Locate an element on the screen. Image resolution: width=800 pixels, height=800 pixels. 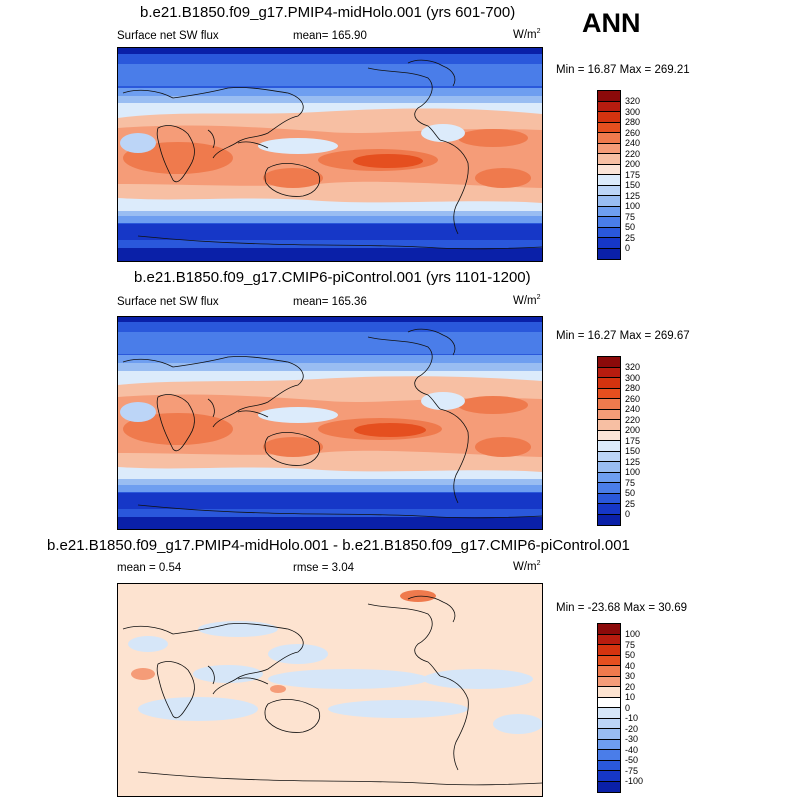
panel3-colorbar-labels: 100 75 50 40 30 20 10 0 -10 -20 -30 -40 -50 -75 -100 is located at coordinates (634, 708).